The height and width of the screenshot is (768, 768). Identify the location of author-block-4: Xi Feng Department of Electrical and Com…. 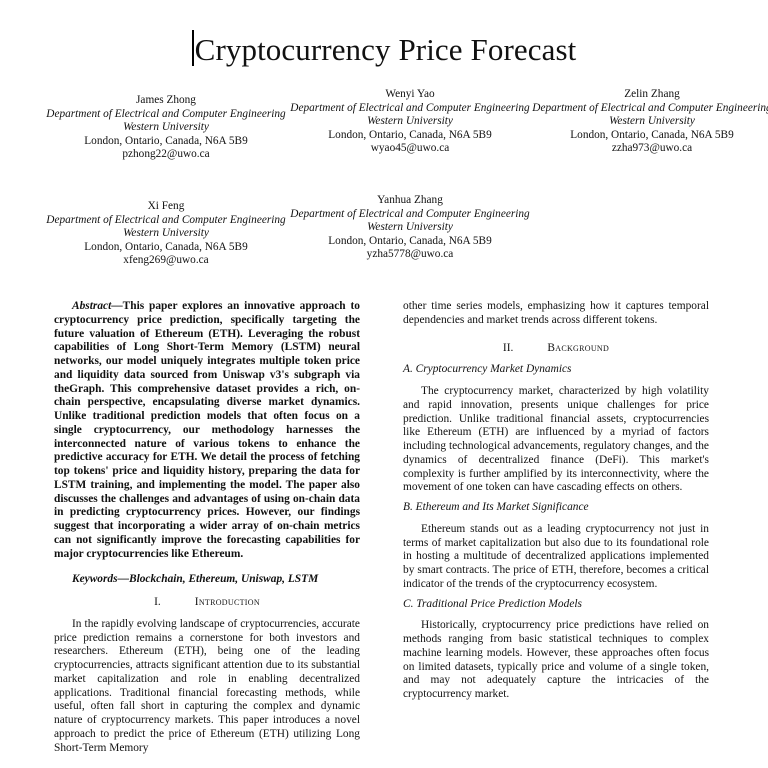
(166, 234).